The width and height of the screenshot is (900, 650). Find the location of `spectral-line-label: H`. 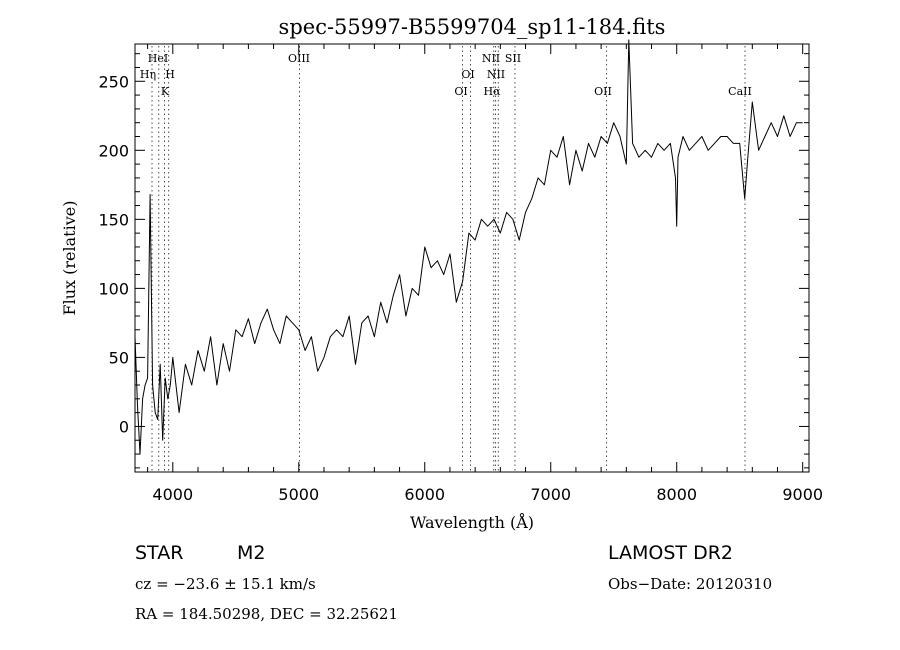

spectral-line-label: H is located at coordinates (170, 74).